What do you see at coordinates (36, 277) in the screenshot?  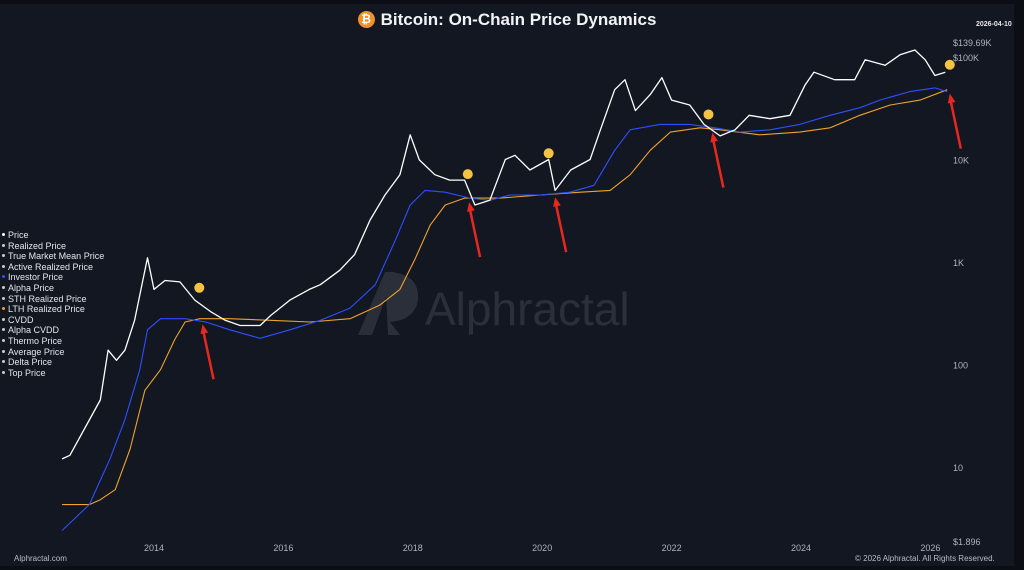 I see `legend-label: Investor Price` at bounding box center [36, 277].